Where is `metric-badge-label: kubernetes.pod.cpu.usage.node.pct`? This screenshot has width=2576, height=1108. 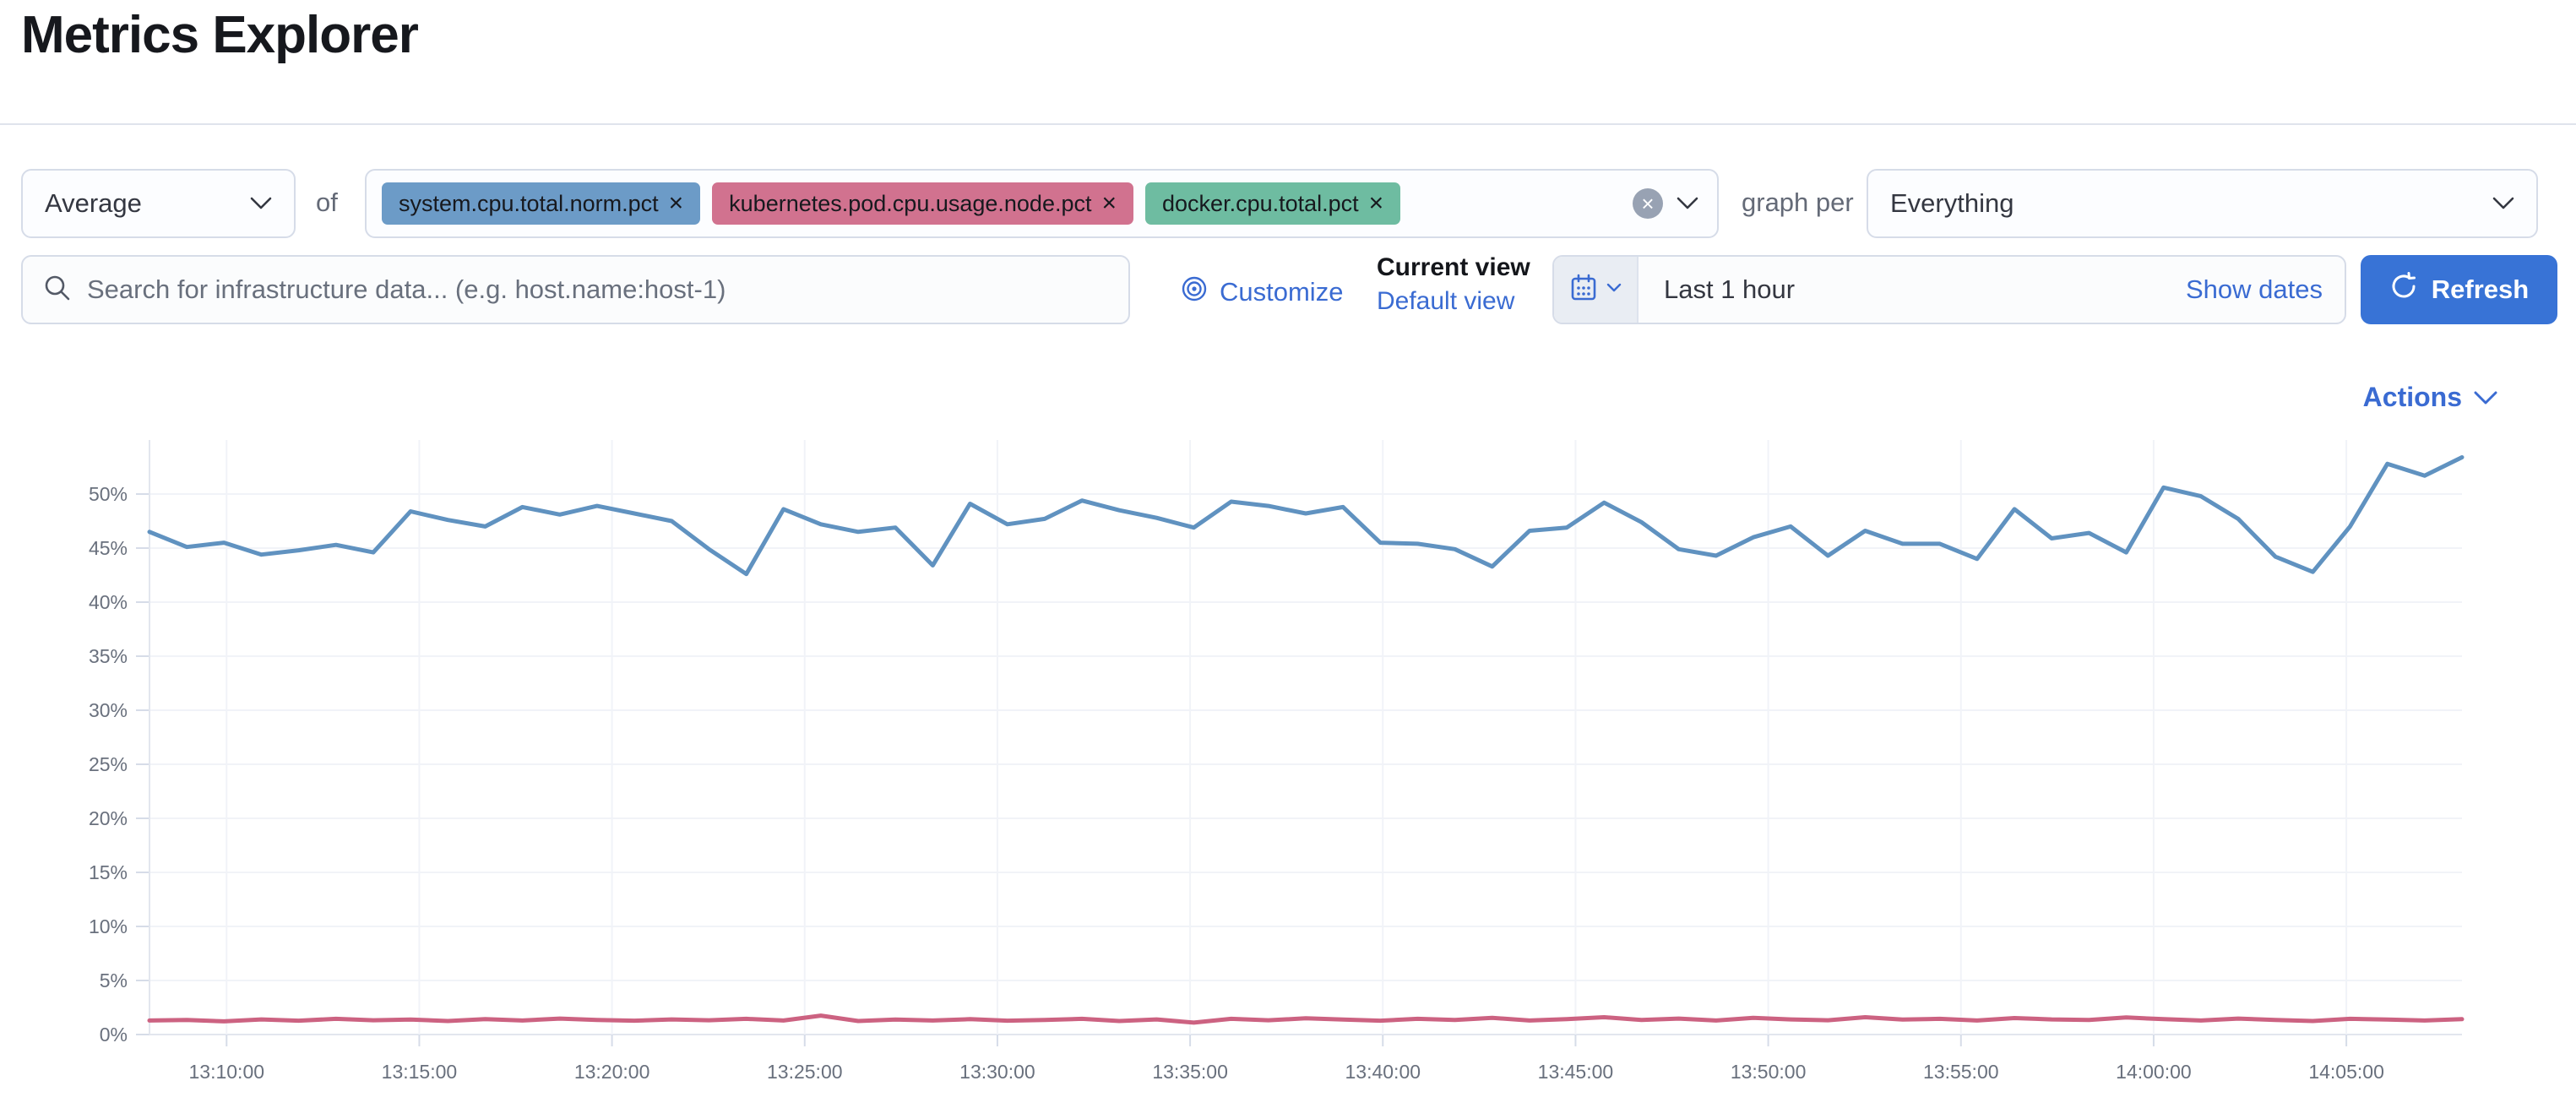
metric-badge-label: kubernetes.pod.cpu.usage.node.pct is located at coordinates (910, 203).